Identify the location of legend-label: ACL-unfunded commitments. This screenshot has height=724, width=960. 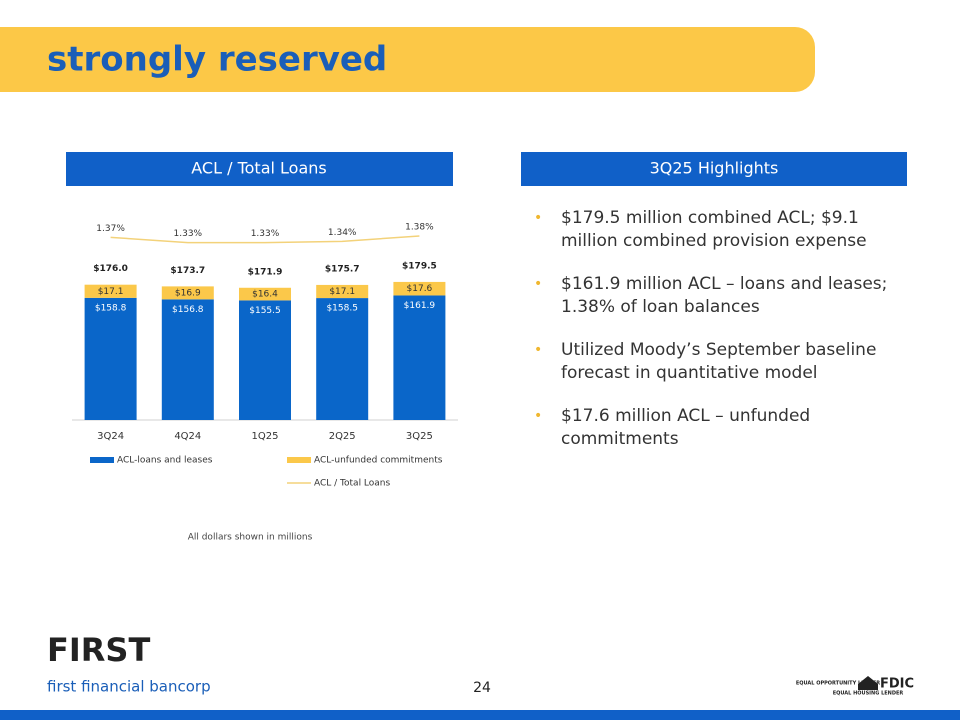
(378, 461).